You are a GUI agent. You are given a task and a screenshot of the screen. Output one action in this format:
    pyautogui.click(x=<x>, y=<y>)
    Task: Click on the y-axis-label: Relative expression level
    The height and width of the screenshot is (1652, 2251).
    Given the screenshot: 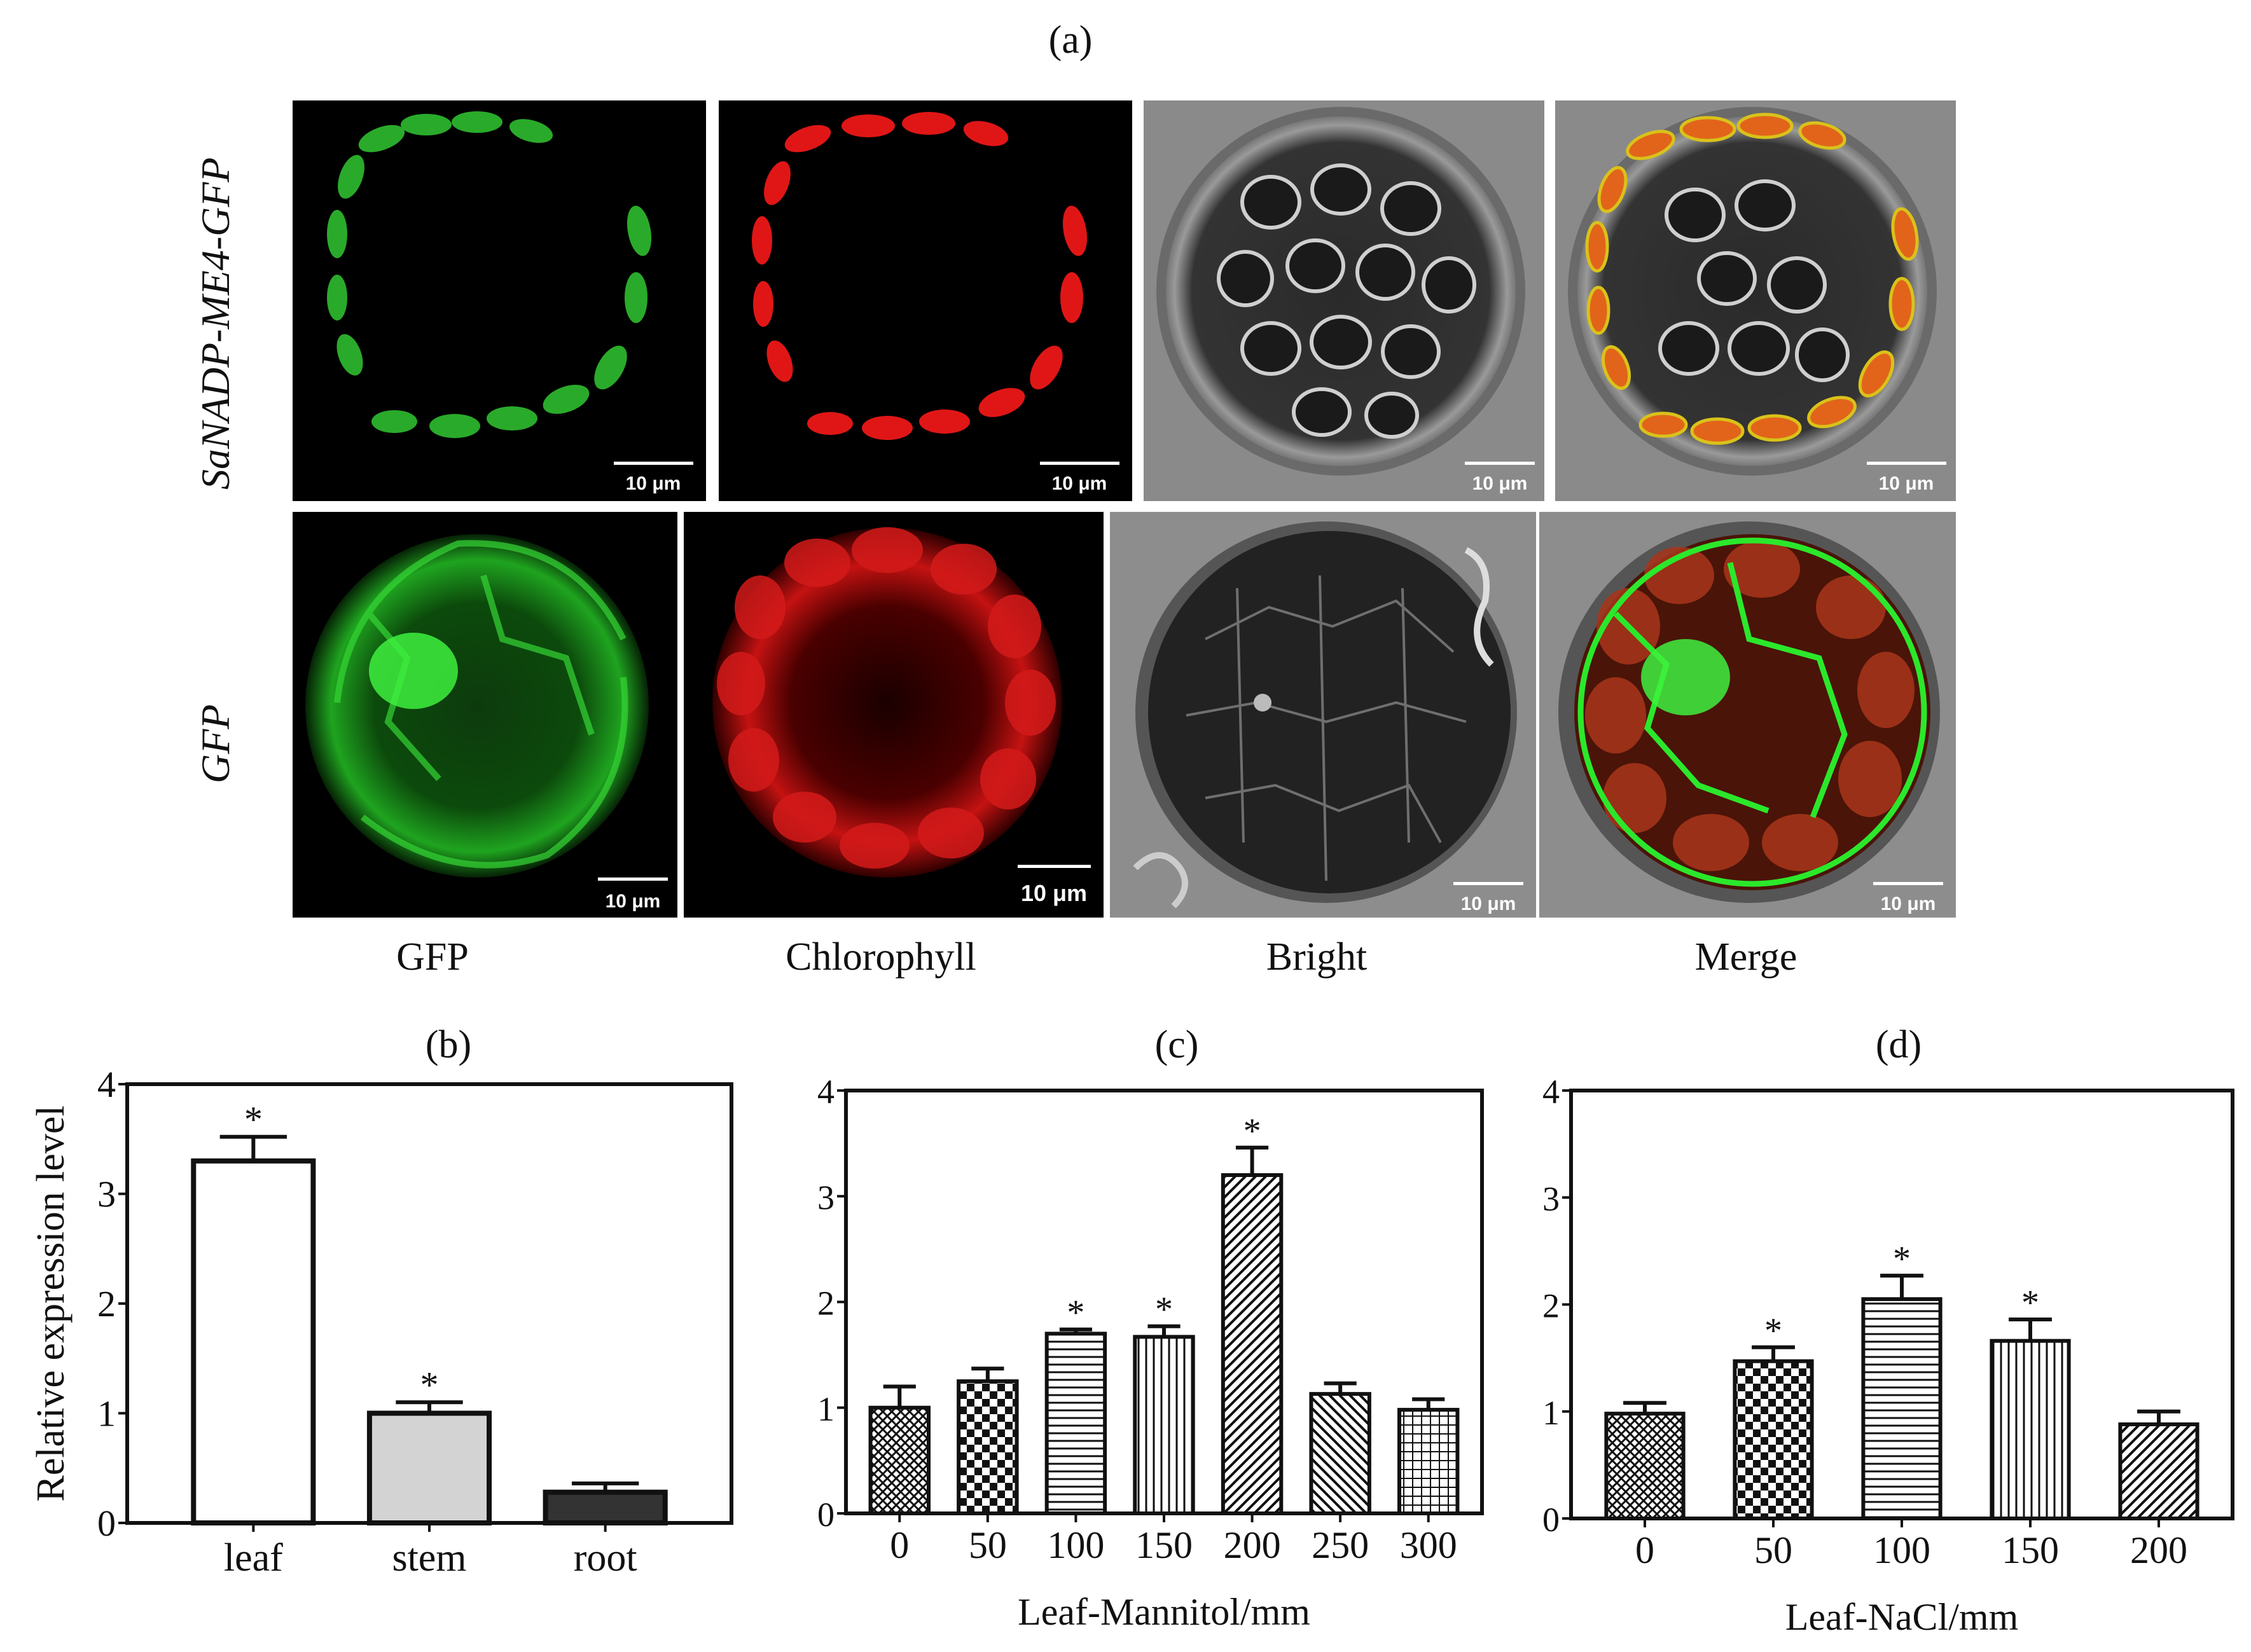 What is the action you would take?
    pyautogui.click(x=51, y=1303)
    